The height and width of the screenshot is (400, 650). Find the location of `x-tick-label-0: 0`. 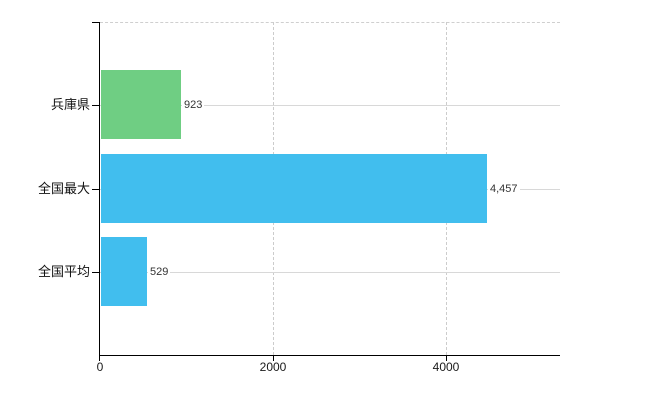

x-tick-label-0: 0 is located at coordinates (100, 367).